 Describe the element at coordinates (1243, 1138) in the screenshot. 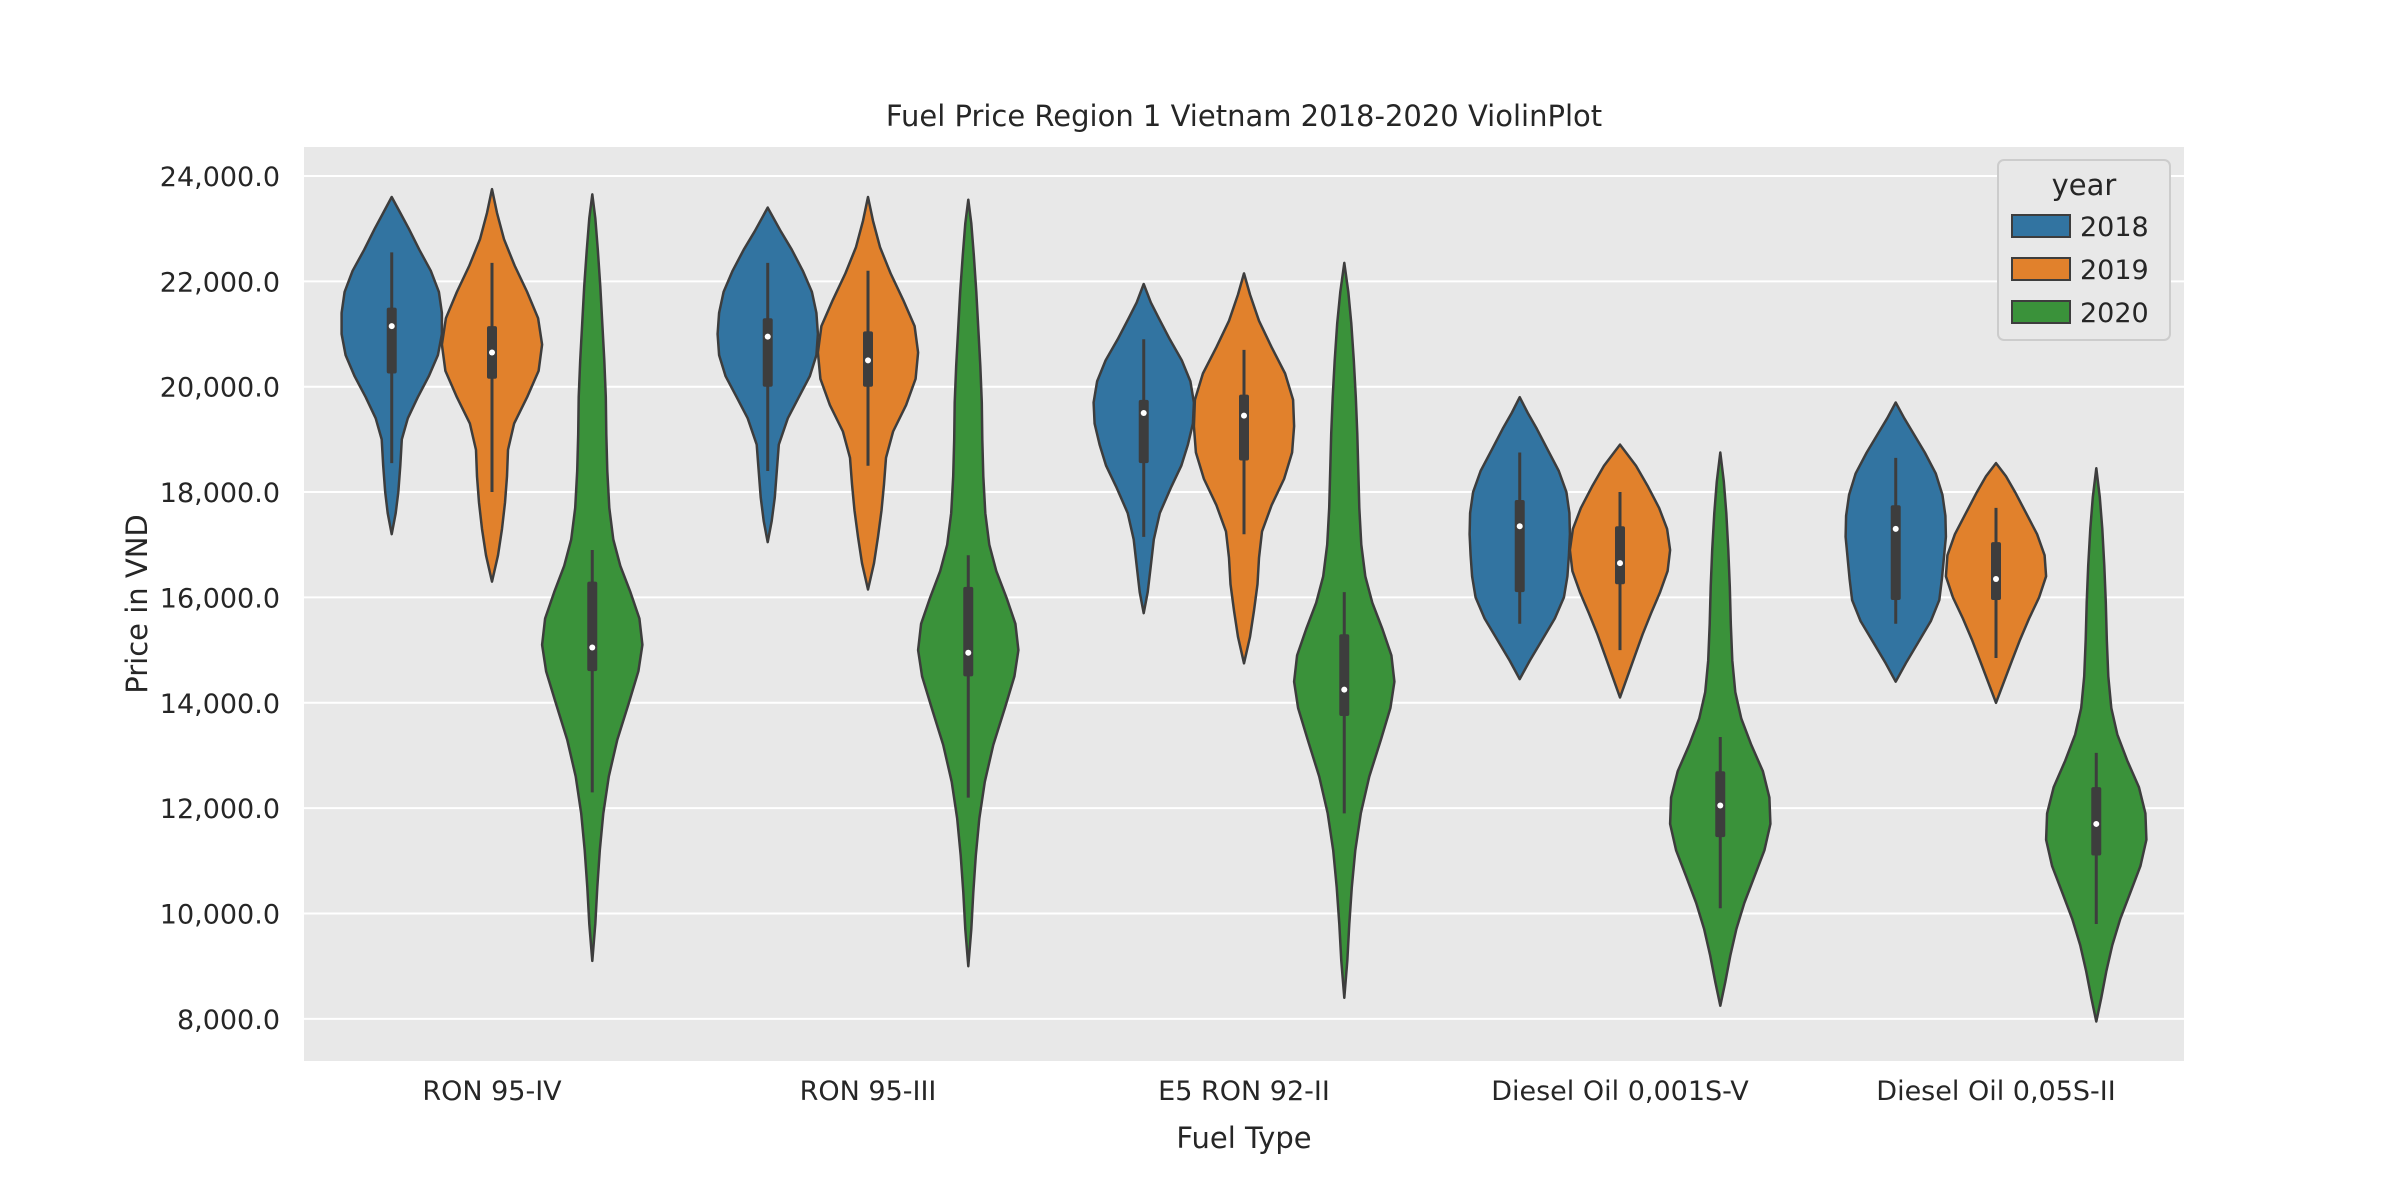

I see `x-axis-label: Fuel Type` at that location.